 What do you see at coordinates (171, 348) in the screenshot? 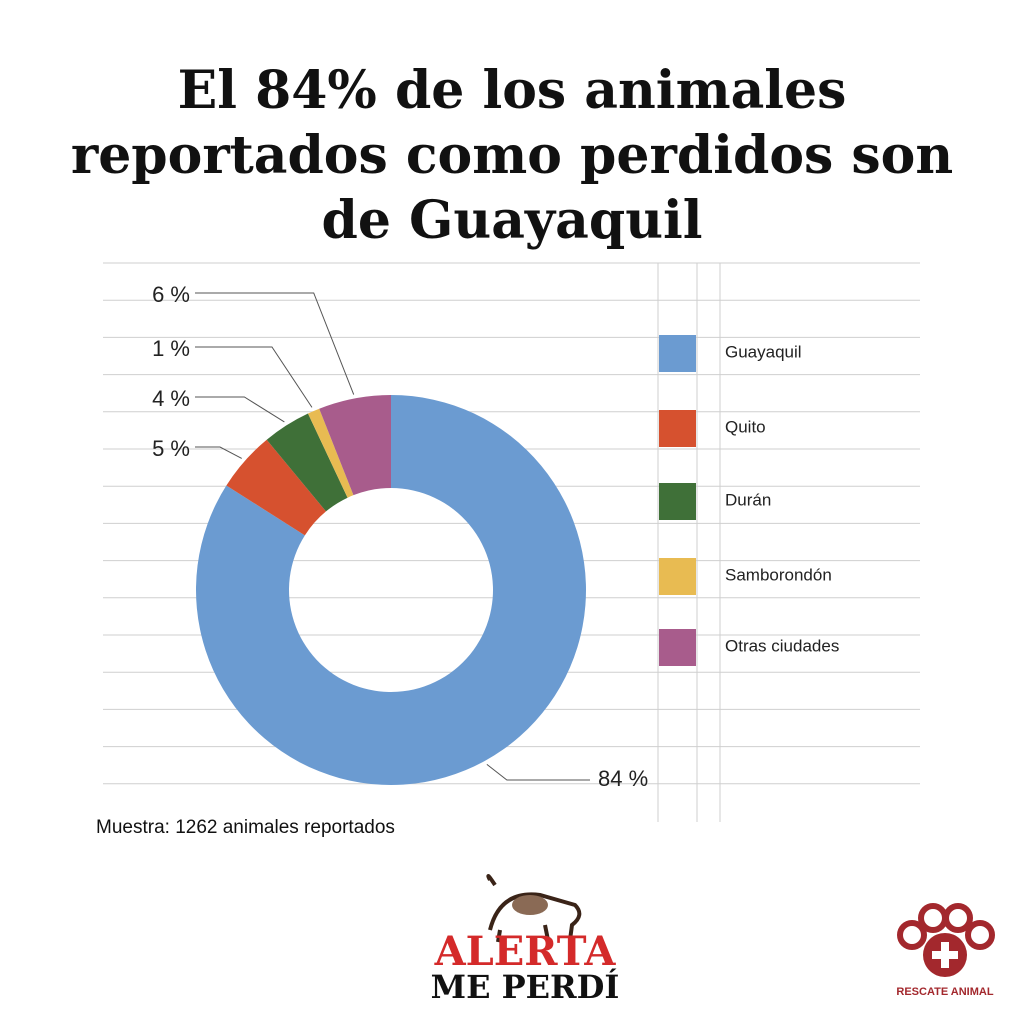
I see `data-label: 1 %` at bounding box center [171, 348].